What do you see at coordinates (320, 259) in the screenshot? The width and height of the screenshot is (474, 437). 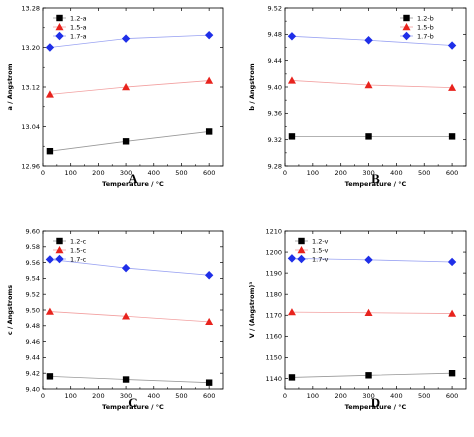 I see `legend-label: 1.7-v` at bounding box center [320, 259].